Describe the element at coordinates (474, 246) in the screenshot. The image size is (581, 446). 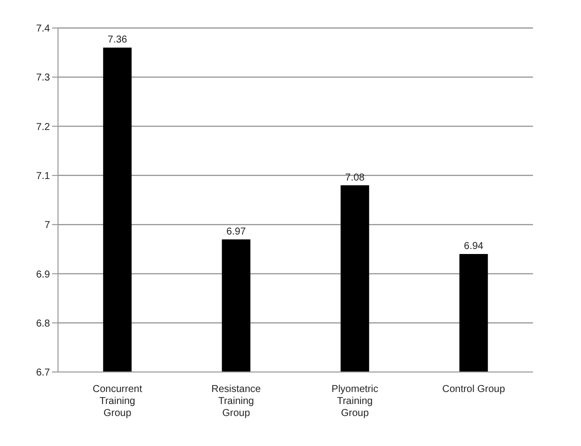
I see `data-label: 6.94` at that location.